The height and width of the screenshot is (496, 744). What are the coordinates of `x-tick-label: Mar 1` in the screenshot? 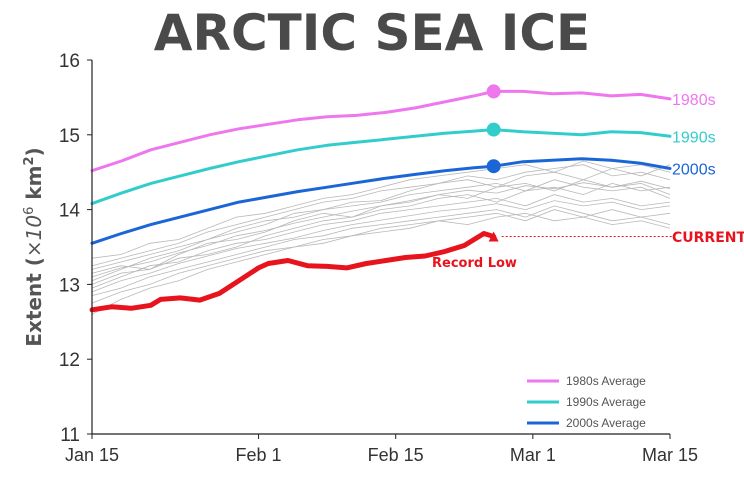 It's located at (533, 455).